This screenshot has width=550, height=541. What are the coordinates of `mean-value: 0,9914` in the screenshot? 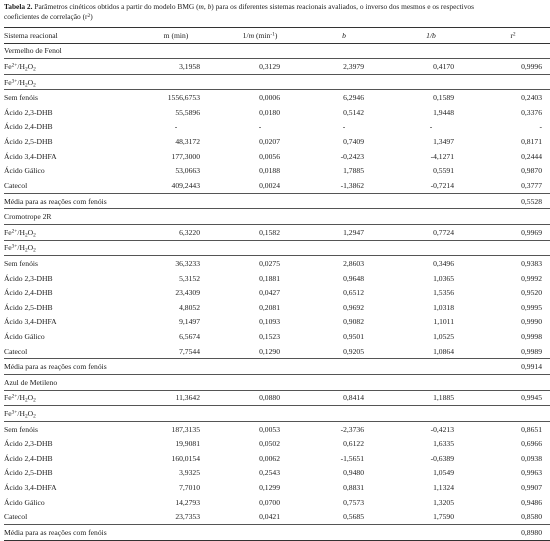 It's located at (513, 367).